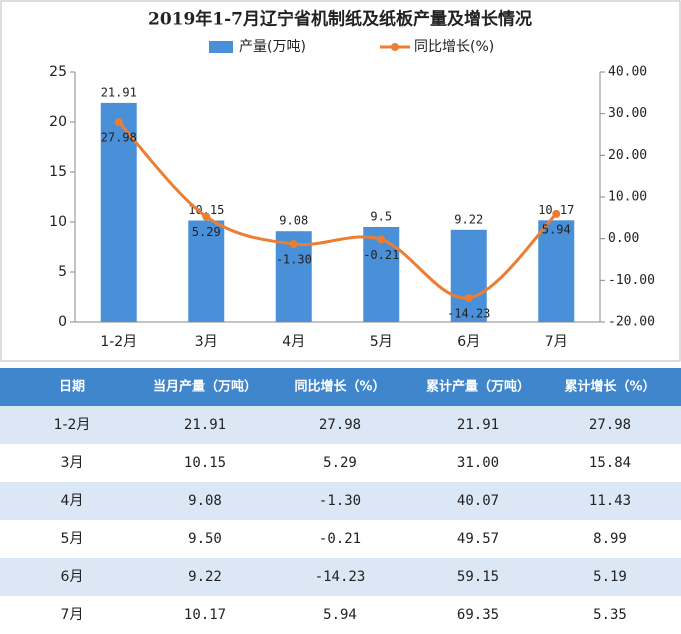 The height and width of the screenshot is (634, 681). I want to click on table-header-cell: 累计增长（%）, so click(609, 387).